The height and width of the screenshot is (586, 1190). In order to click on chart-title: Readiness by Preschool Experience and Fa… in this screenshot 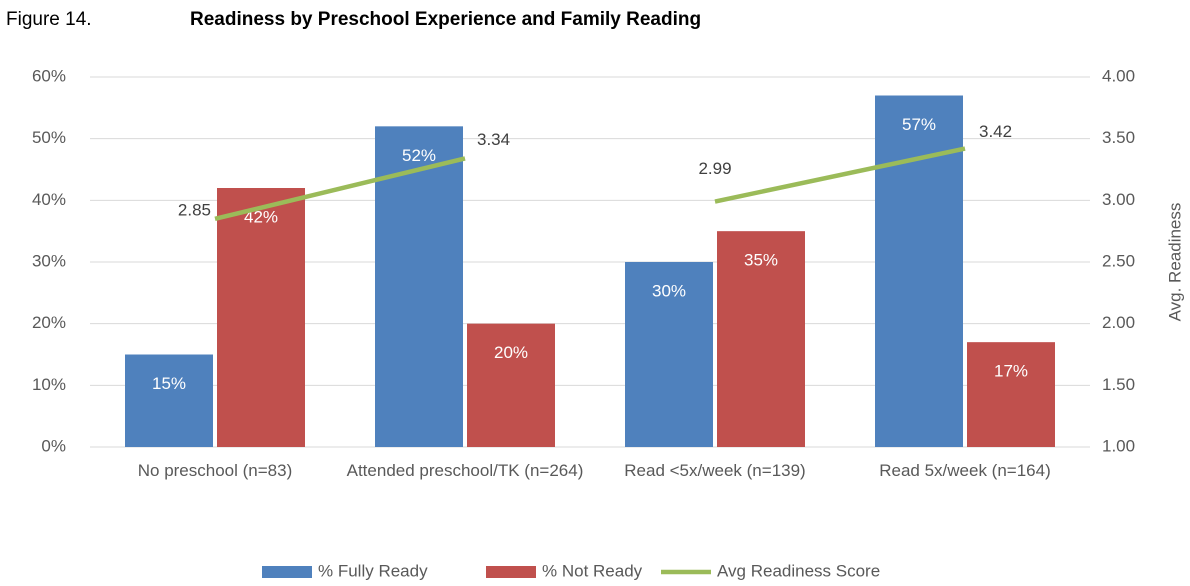, I will do `click(445, 19)`.